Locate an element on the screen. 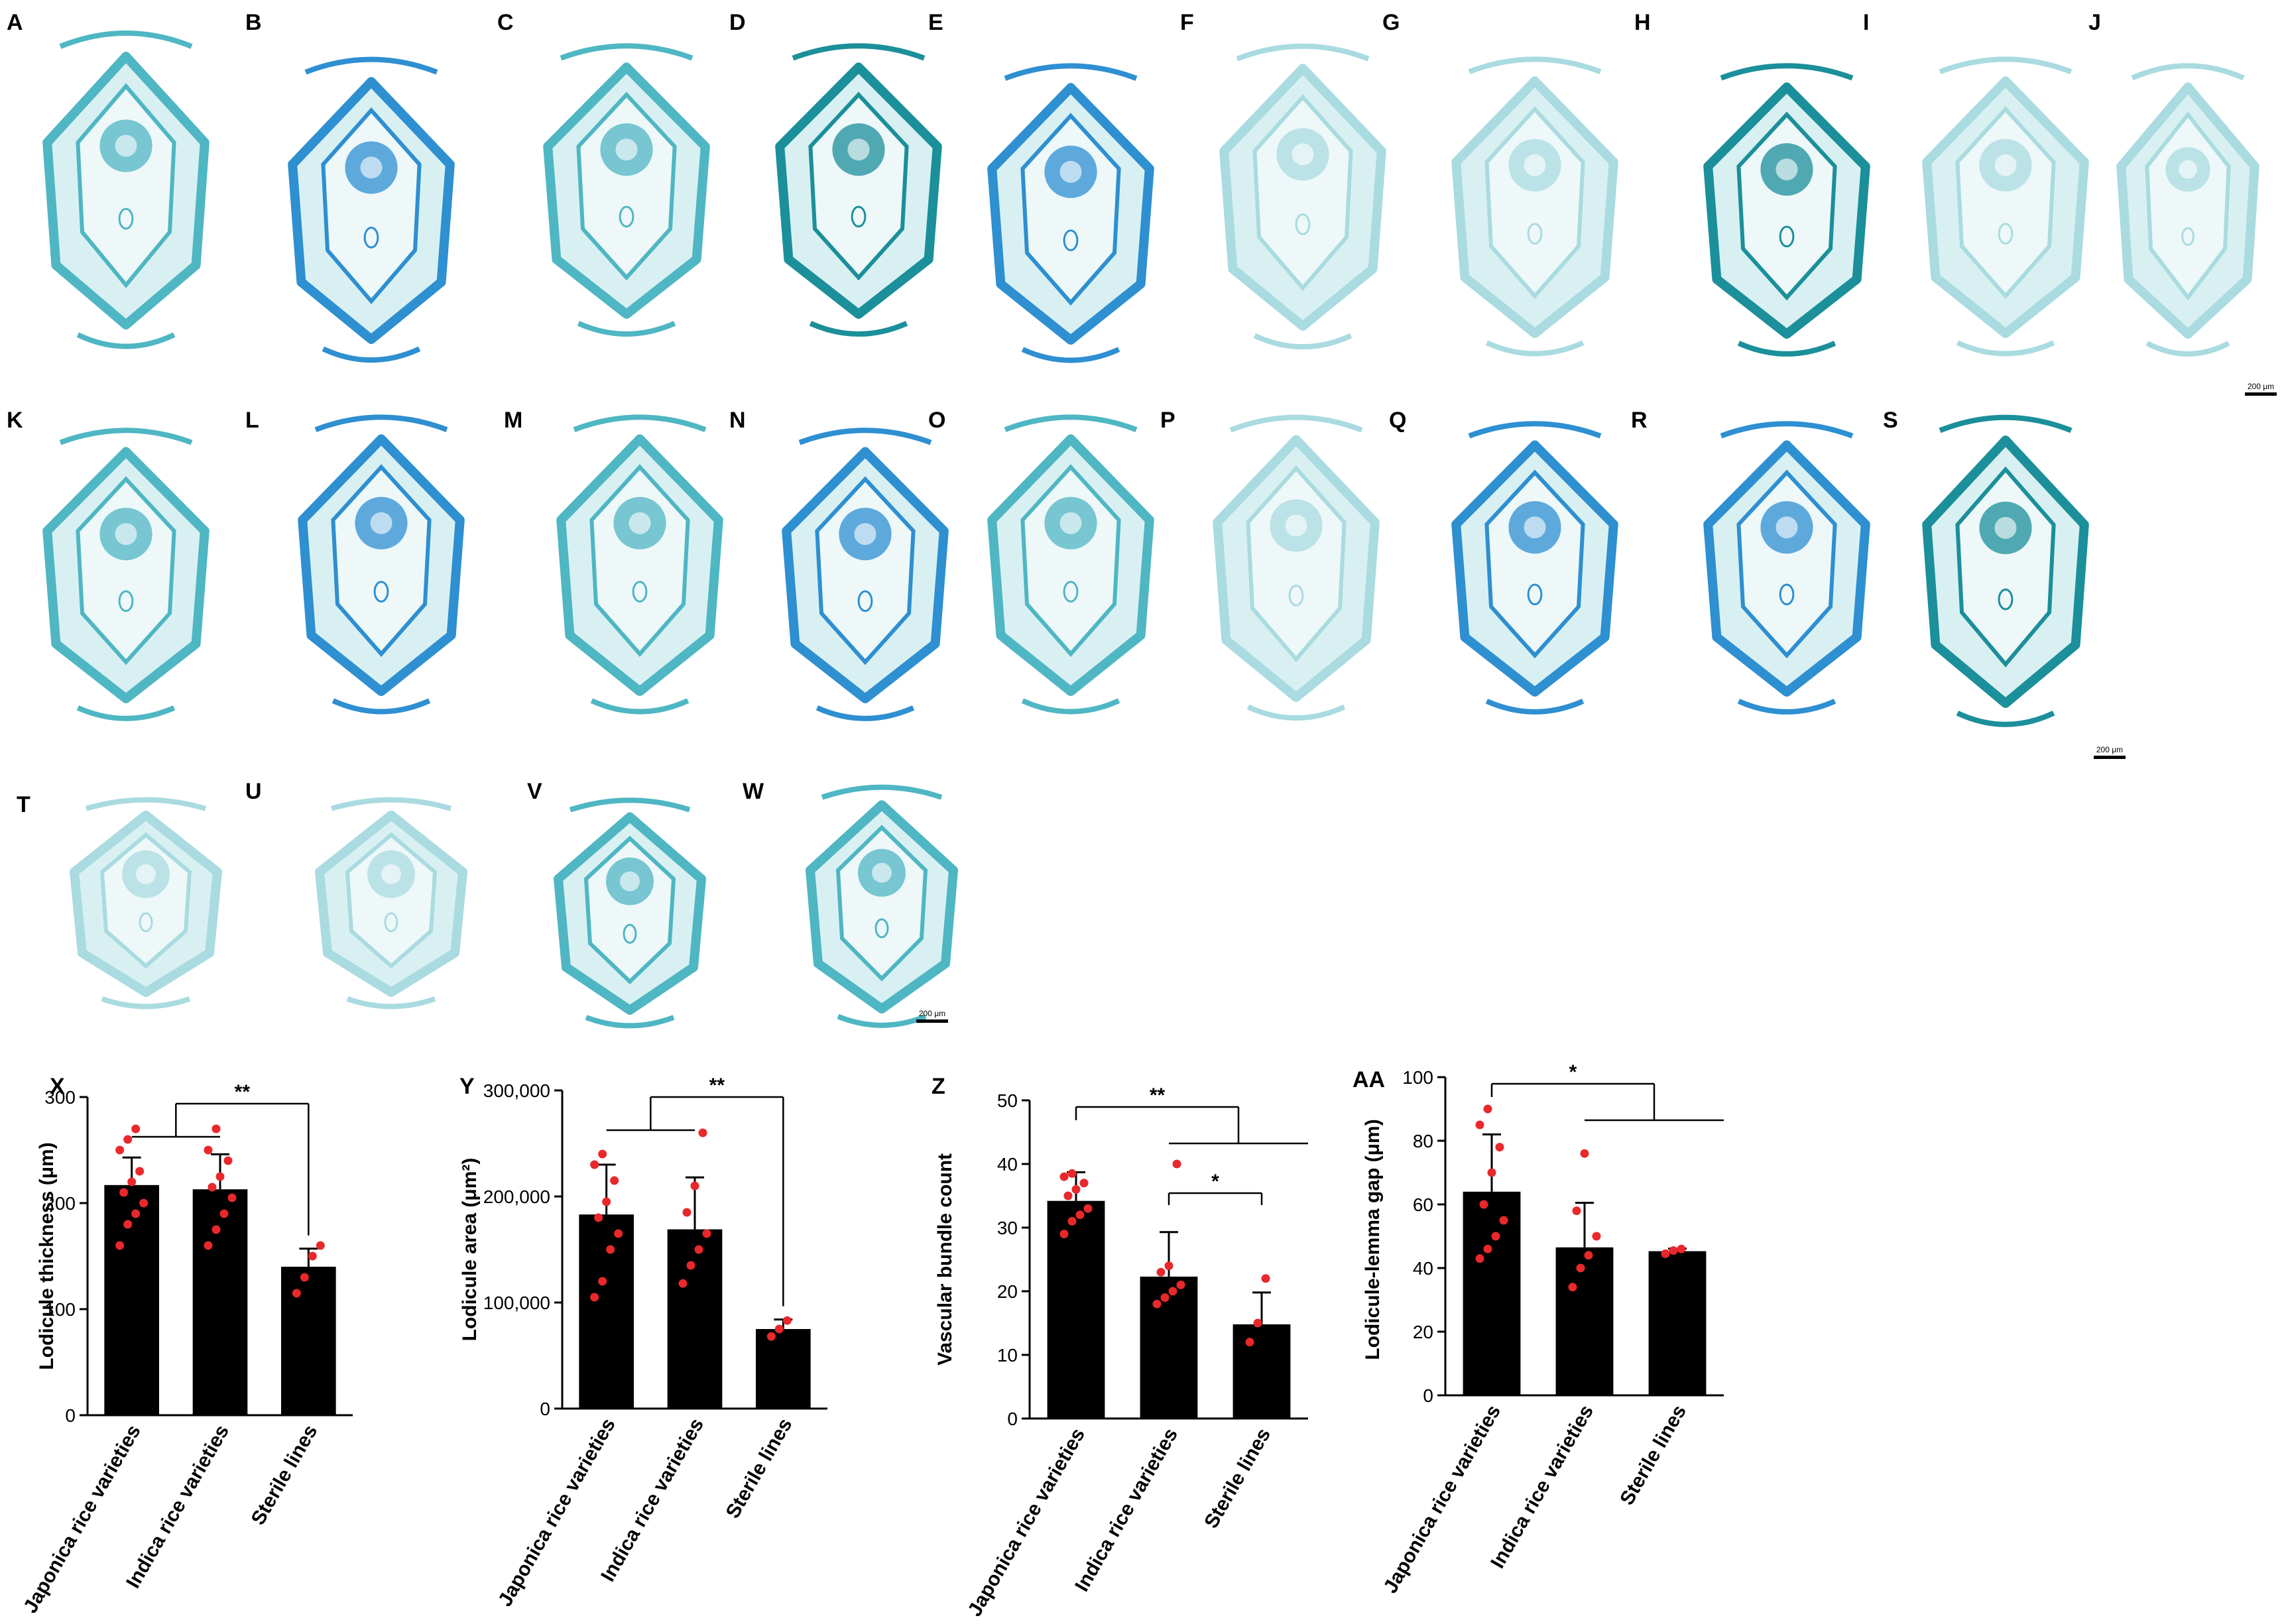 Image resolution: width=2286 pixels, height=1624 pixels. panel-label-o: O is located at coordinates (937, 420).